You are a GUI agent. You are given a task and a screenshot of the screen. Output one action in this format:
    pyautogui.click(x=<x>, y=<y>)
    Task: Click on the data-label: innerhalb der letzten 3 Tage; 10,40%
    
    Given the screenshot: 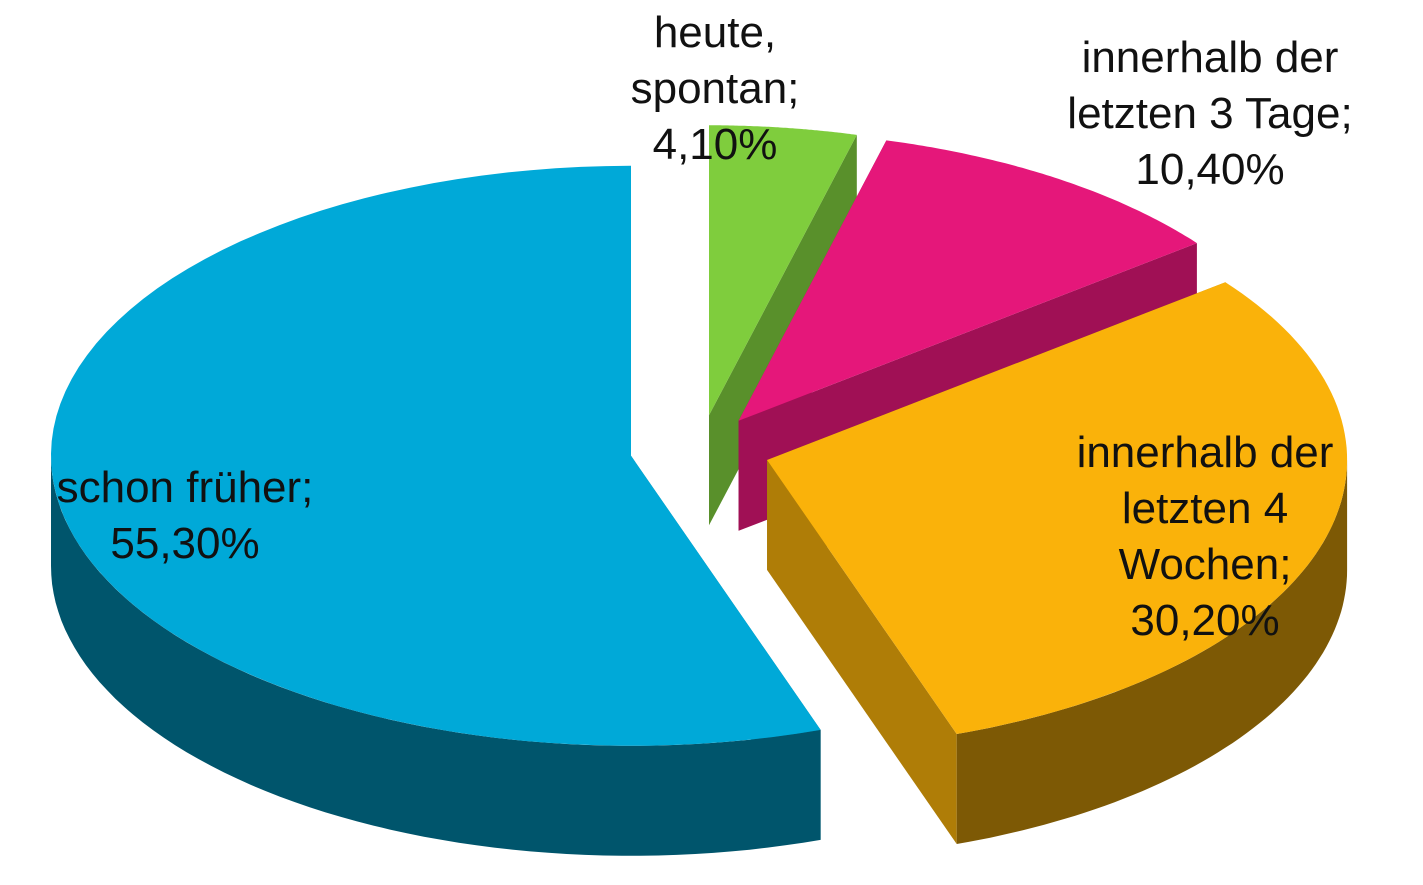 What is the action you would take?
    pyautogui.click(x=1210, y=114)
    